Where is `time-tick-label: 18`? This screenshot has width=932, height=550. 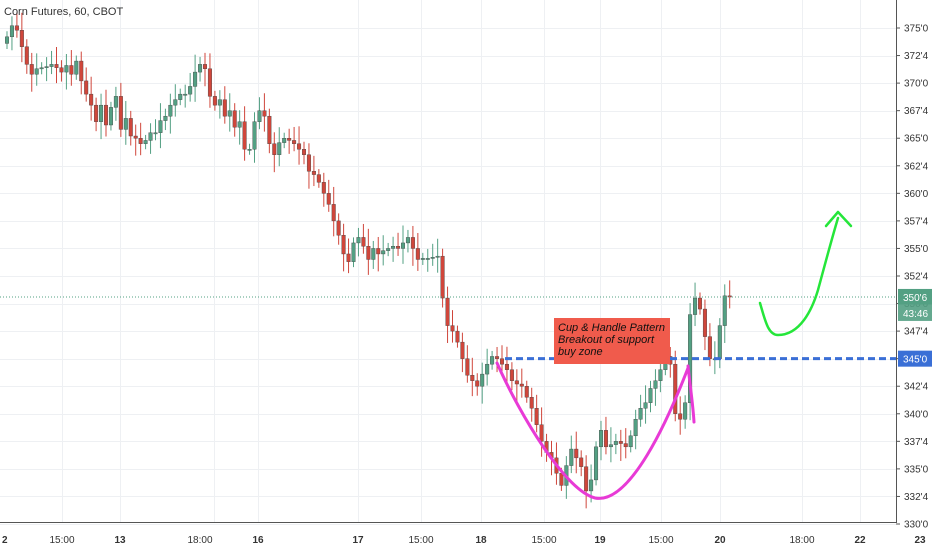 time-tick-label: 18 is located at coordinates (481, 540).